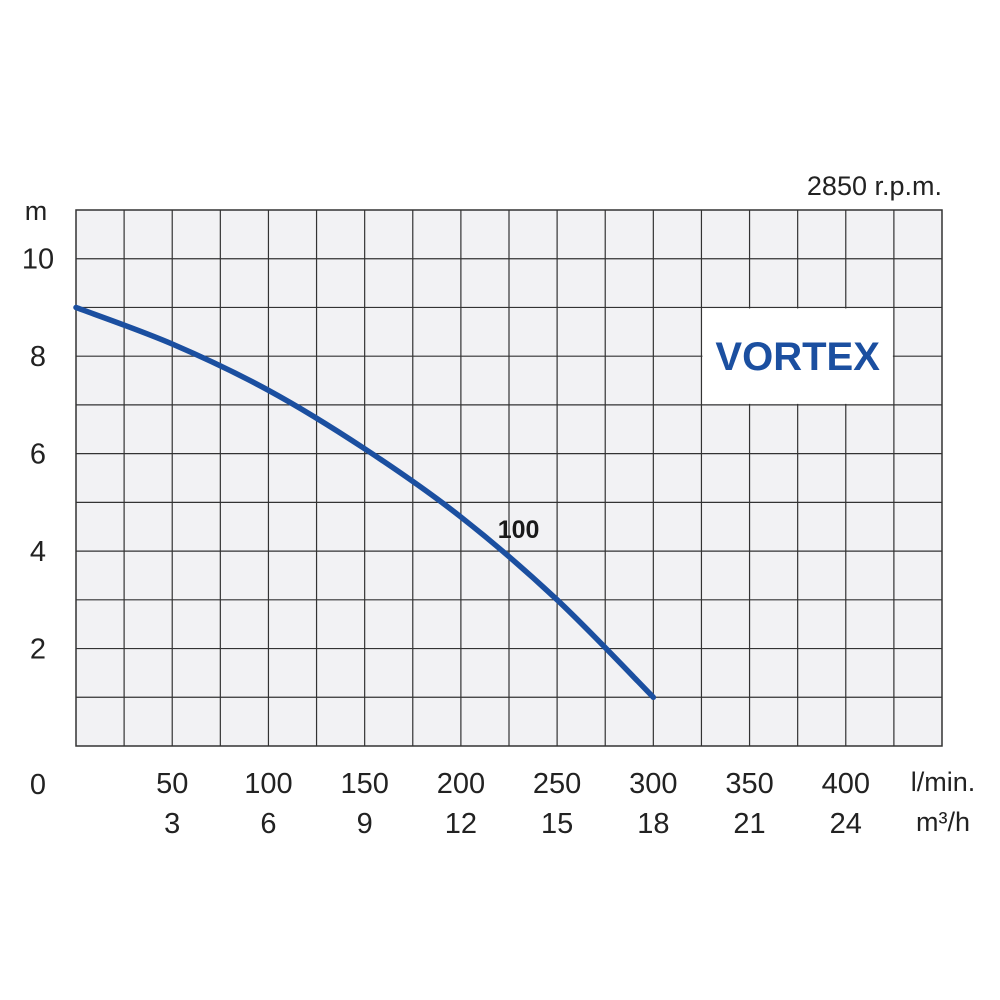 This screenshot has height=1000, width=1000. What do you see at coordinates (749, 824) in the screenshot?
I see `x-tick-label-secondary: 21` at bounding box center [749, 824].